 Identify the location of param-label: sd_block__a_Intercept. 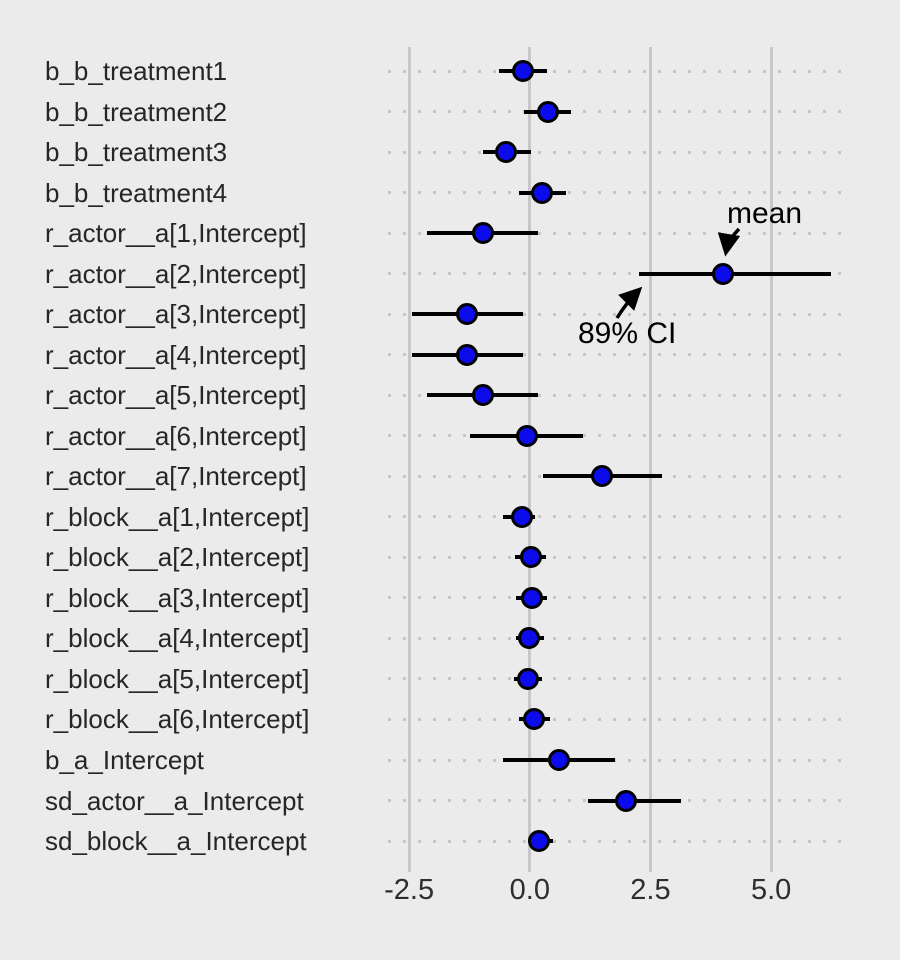
(176, 841).